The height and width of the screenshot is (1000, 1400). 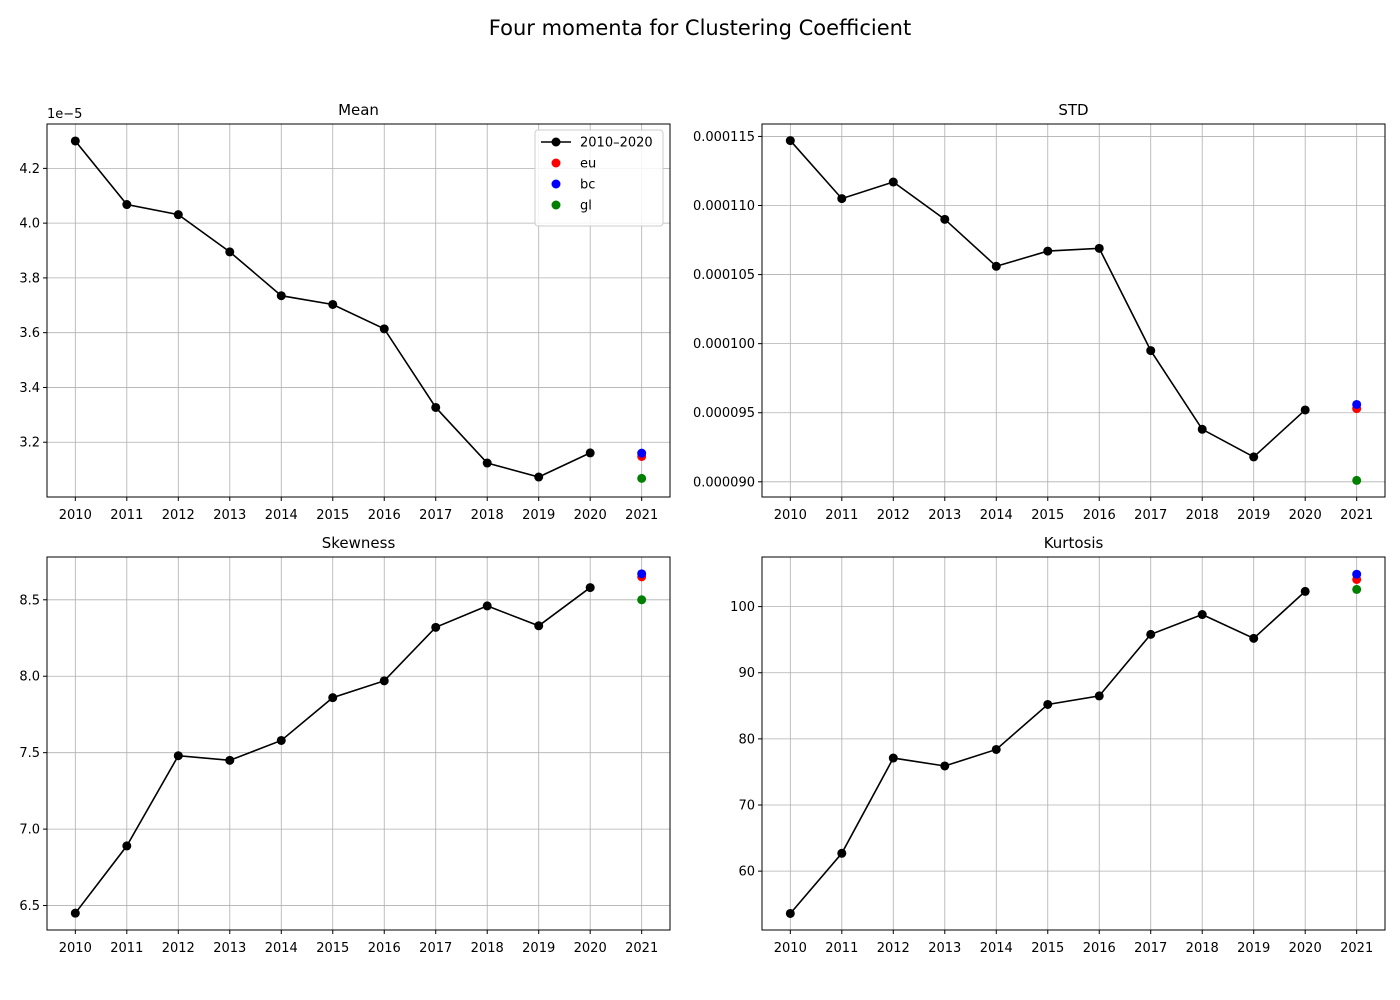 What do you see at coordinates (359, 543) in the screenshot?
I see `subplot-title-skewness: Skewness` at bounding box center [359, 543].